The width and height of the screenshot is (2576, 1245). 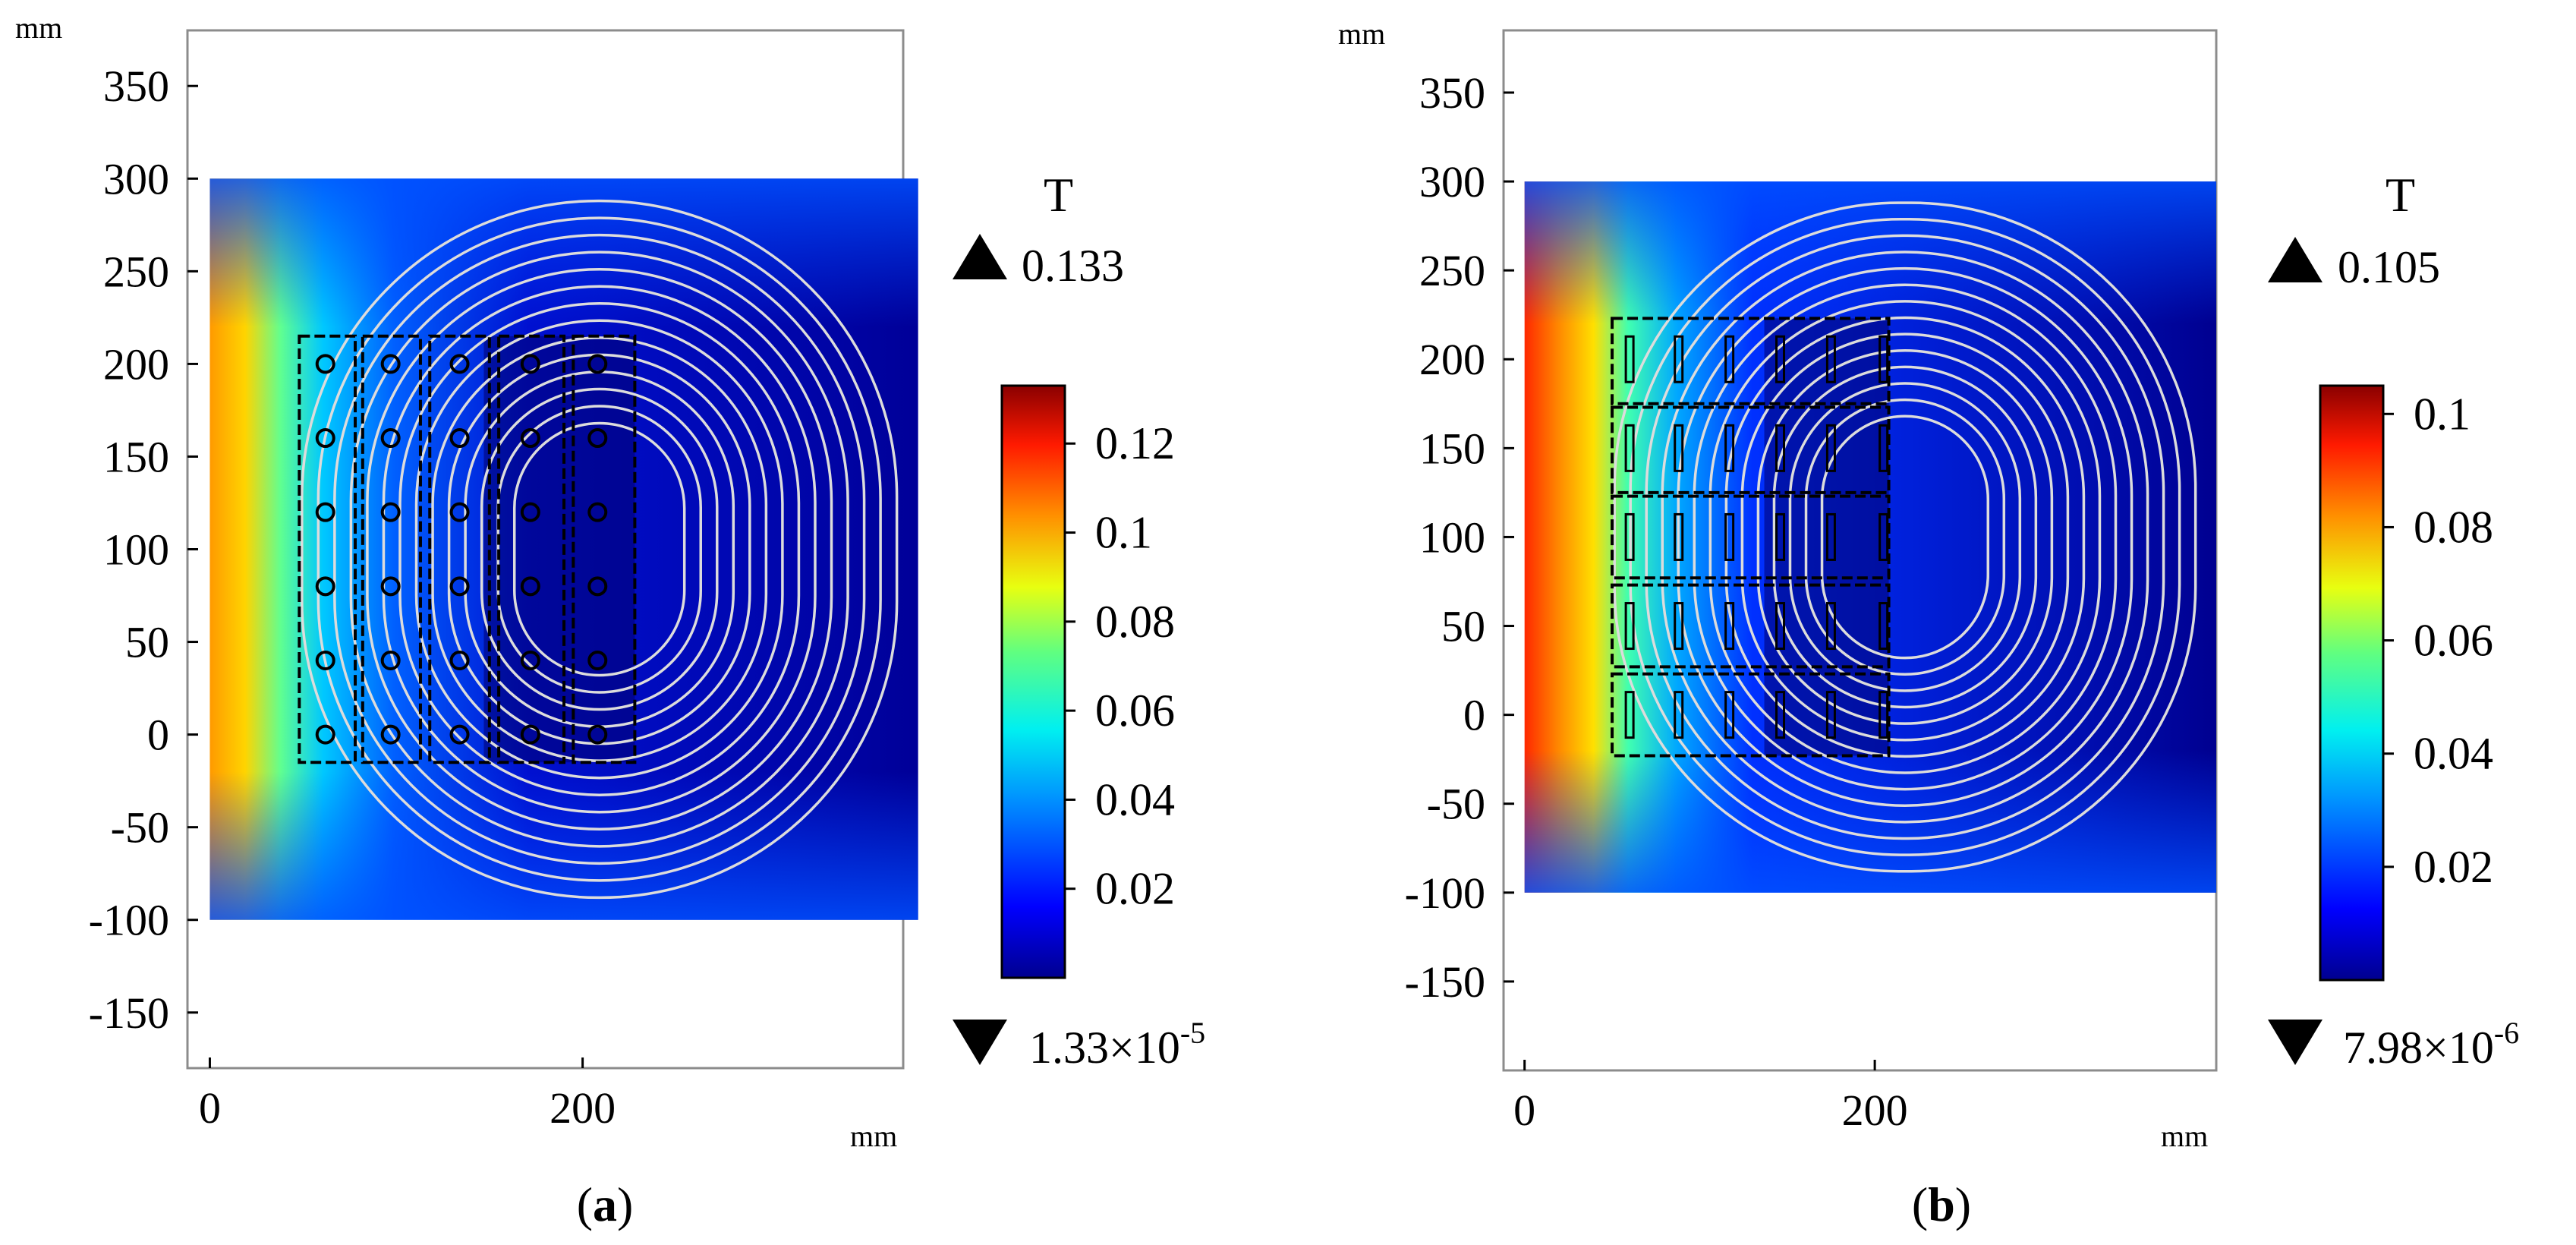 I want to click on core-shading-a, so click(x=559, y=549).